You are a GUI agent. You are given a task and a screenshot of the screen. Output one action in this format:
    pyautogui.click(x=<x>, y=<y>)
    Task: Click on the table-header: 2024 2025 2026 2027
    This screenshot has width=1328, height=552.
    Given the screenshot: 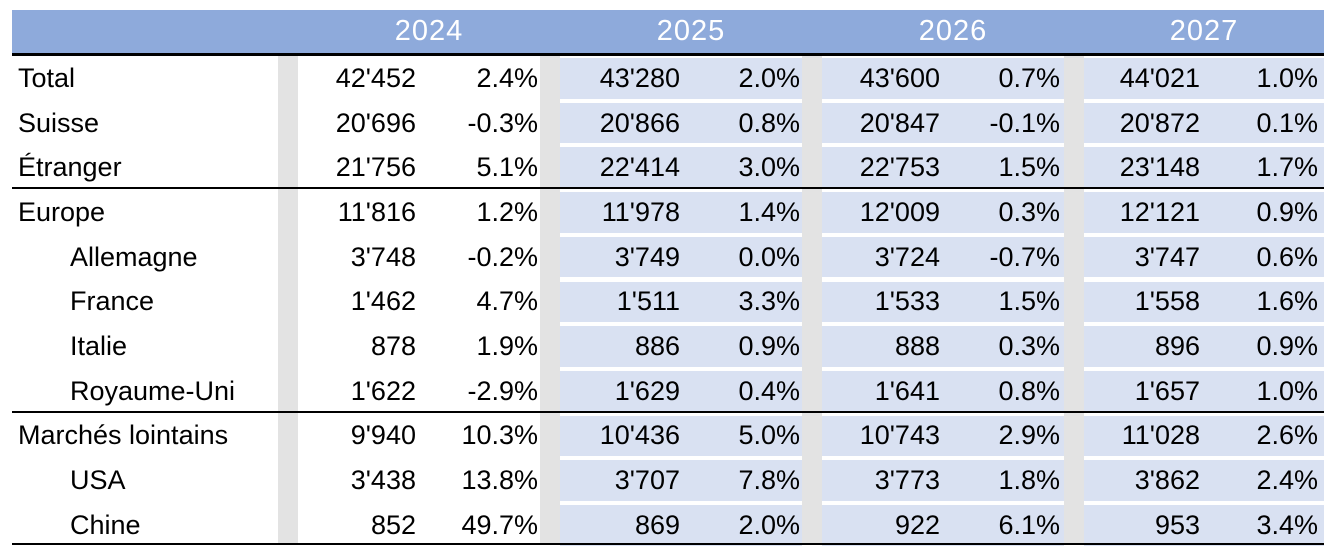 What is the action you would take?
    pyautogui.click(x=668, y=31)
    